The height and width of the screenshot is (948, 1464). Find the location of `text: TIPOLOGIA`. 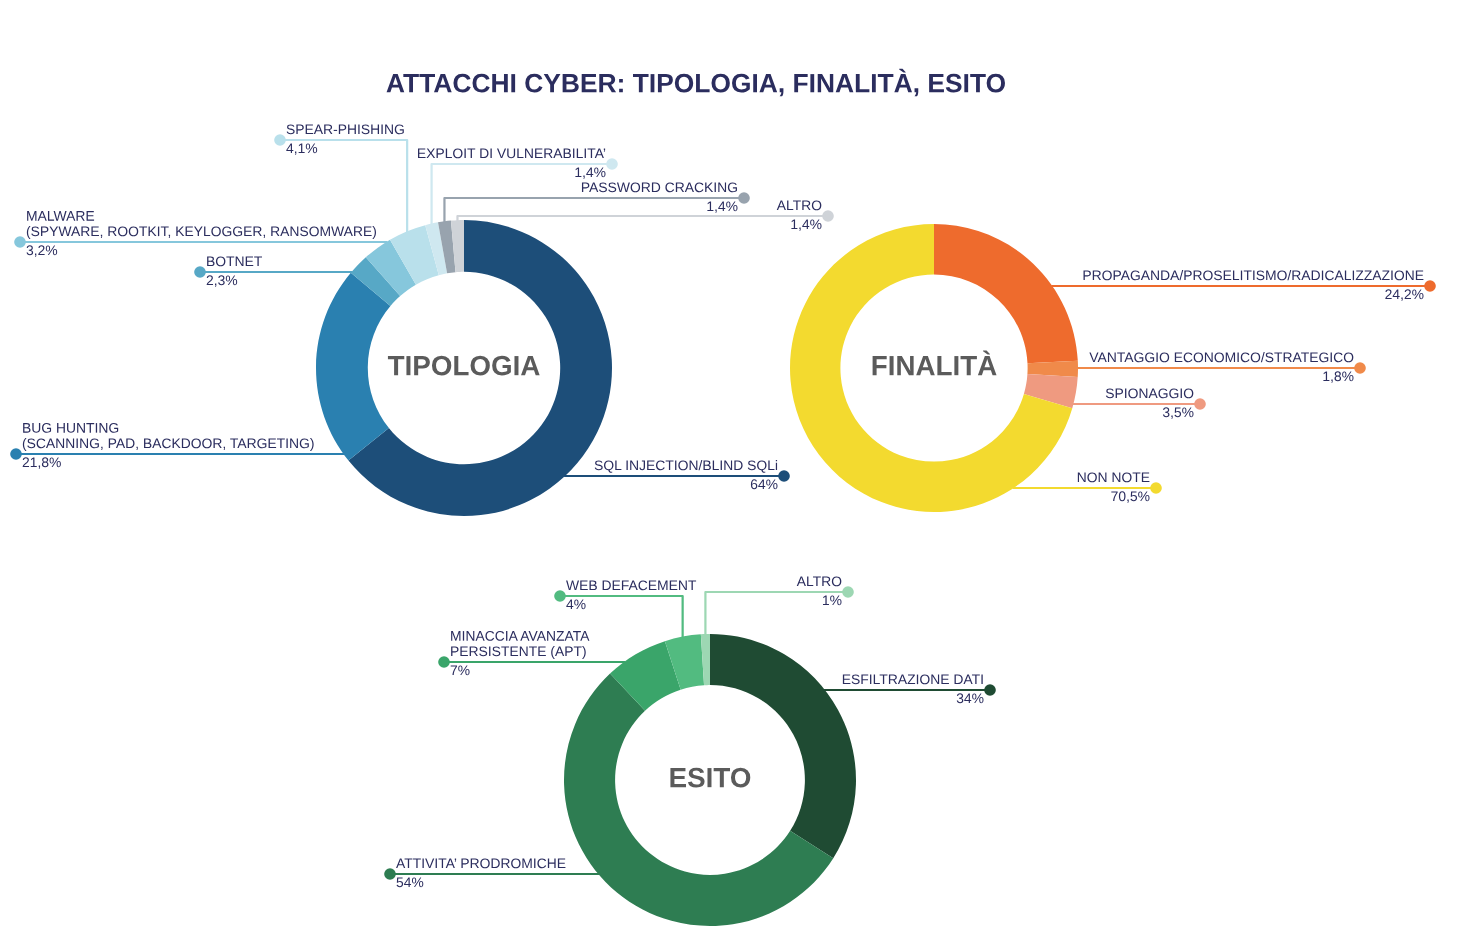

text: TIPOLOGIA is located at coordinates (463, 365).